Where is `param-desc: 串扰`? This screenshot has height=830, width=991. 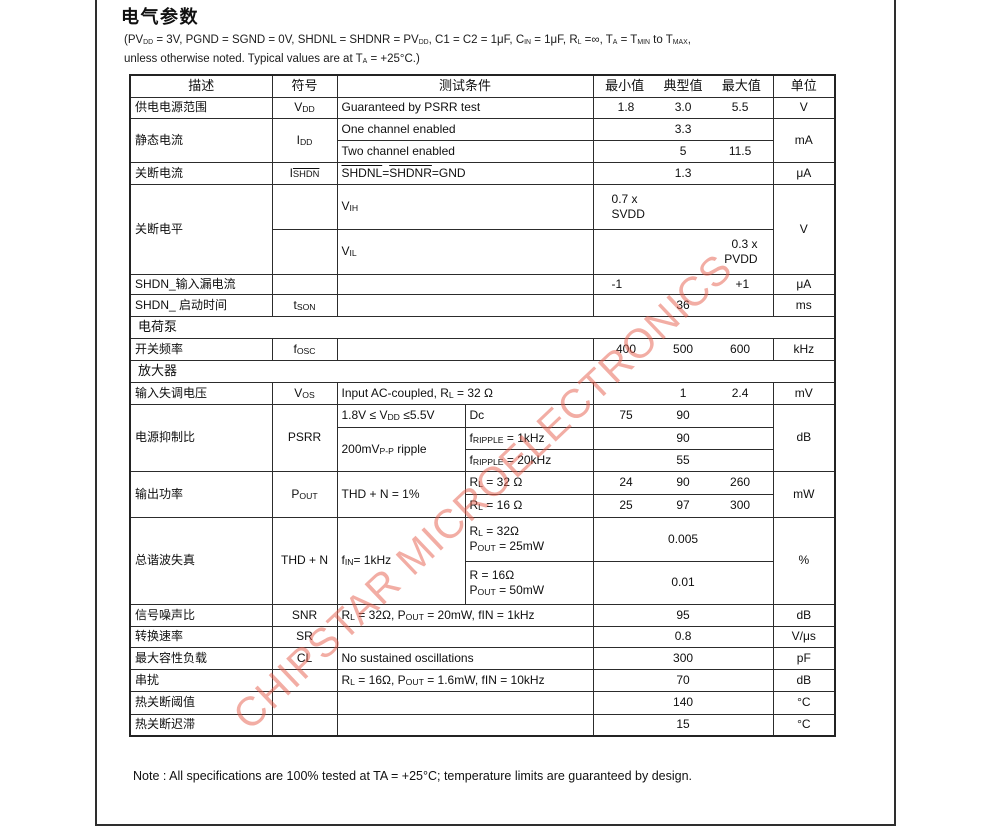
param-desc: 串扰 is located at coordinates (201, 680).